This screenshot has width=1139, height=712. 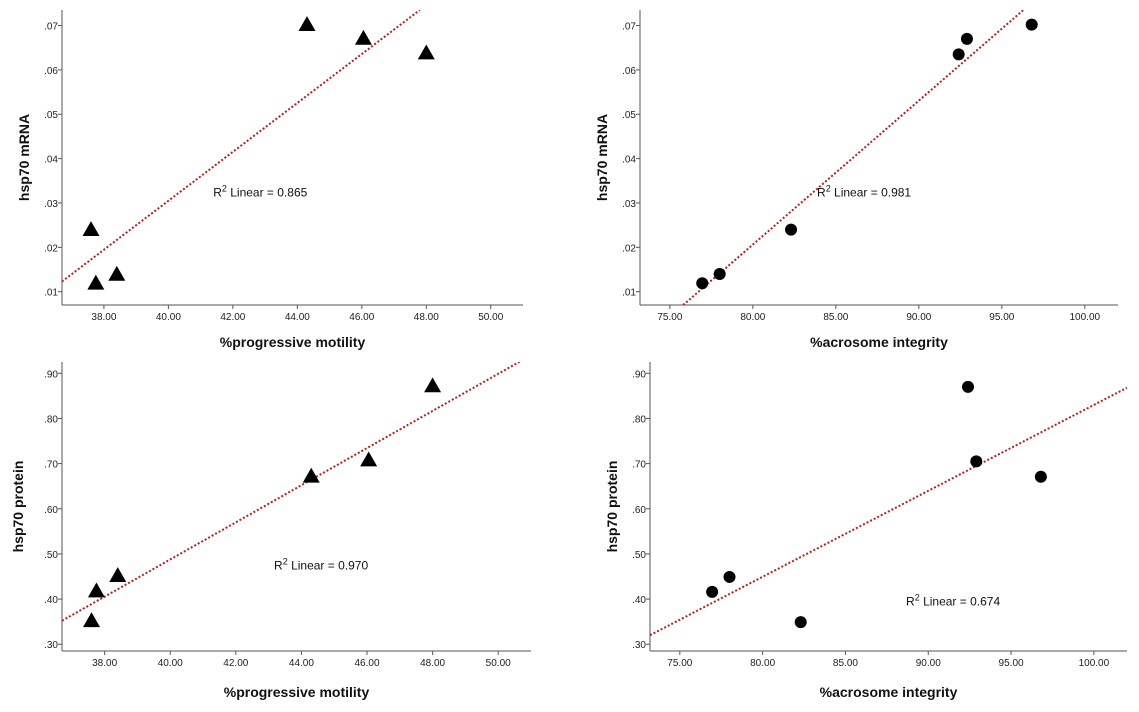 What do you see at coordinates (321, 564) in the screenshot?
I see `r2-annotation: R2 Linear = 0.970` at bounding box center [321, 564].